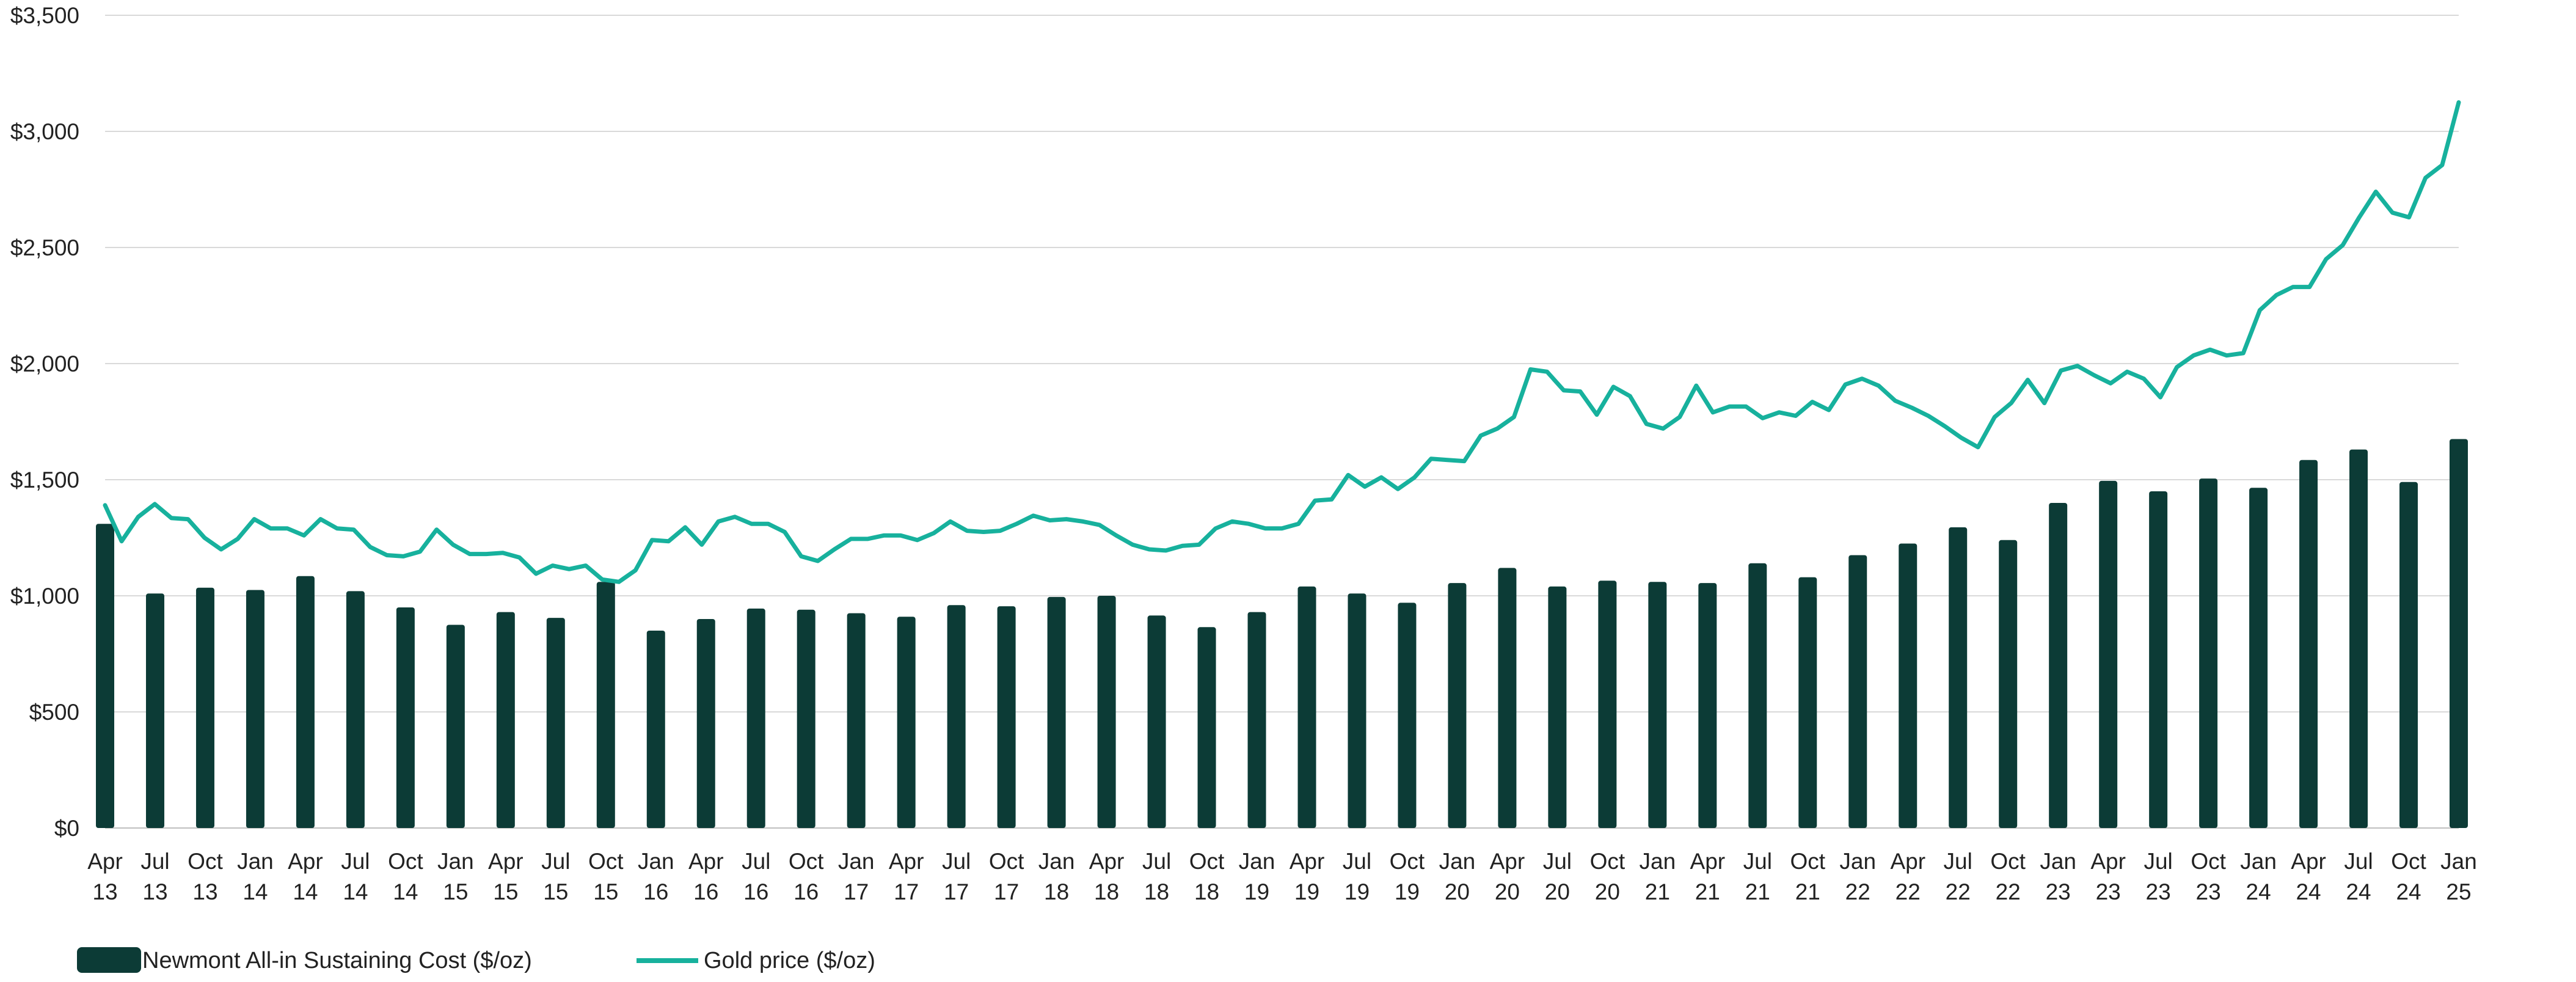 The height and width of the screenshot is (982, 2576). Describe the element at coordinates (2158, 876) in the screenshot. I see `x-tick-label: Jul 23` at that location.